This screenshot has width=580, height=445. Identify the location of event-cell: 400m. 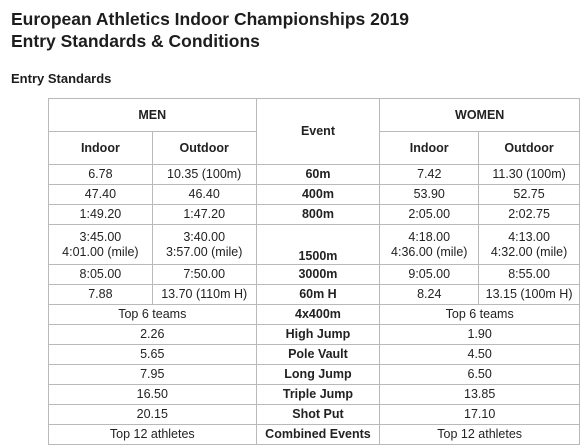
(318, 194).